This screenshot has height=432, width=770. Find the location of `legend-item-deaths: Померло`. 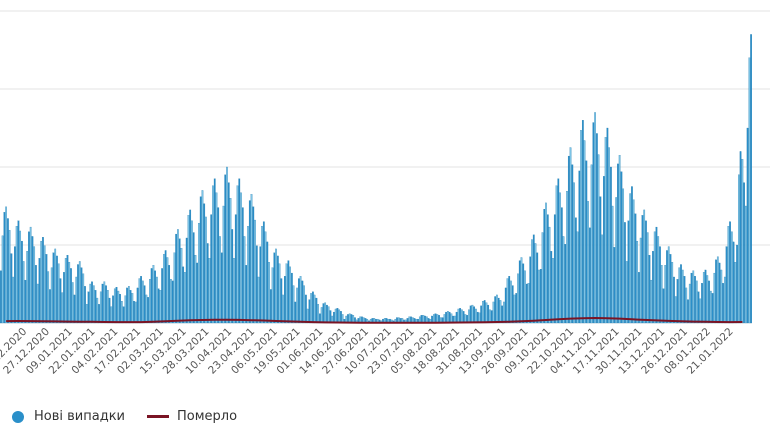

legend-item-deaths: Померло is located at coordinates (192, 416).